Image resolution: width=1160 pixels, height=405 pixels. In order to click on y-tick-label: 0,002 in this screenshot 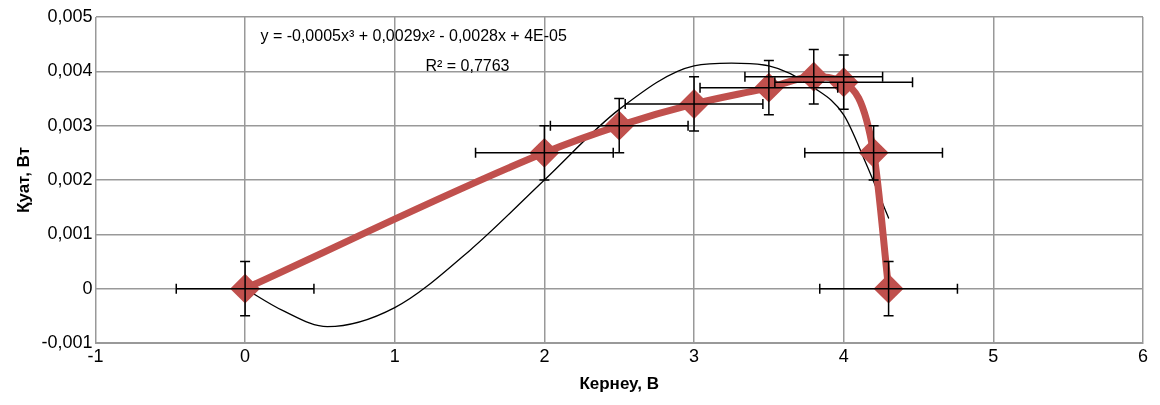, I will do `click(70, 178)`.